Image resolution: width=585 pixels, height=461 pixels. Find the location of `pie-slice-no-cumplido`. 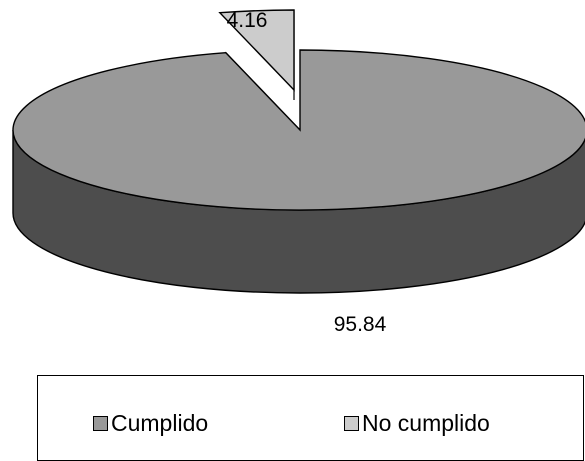

pie-slice-no-cumplido is located at coordinates (256, 50).